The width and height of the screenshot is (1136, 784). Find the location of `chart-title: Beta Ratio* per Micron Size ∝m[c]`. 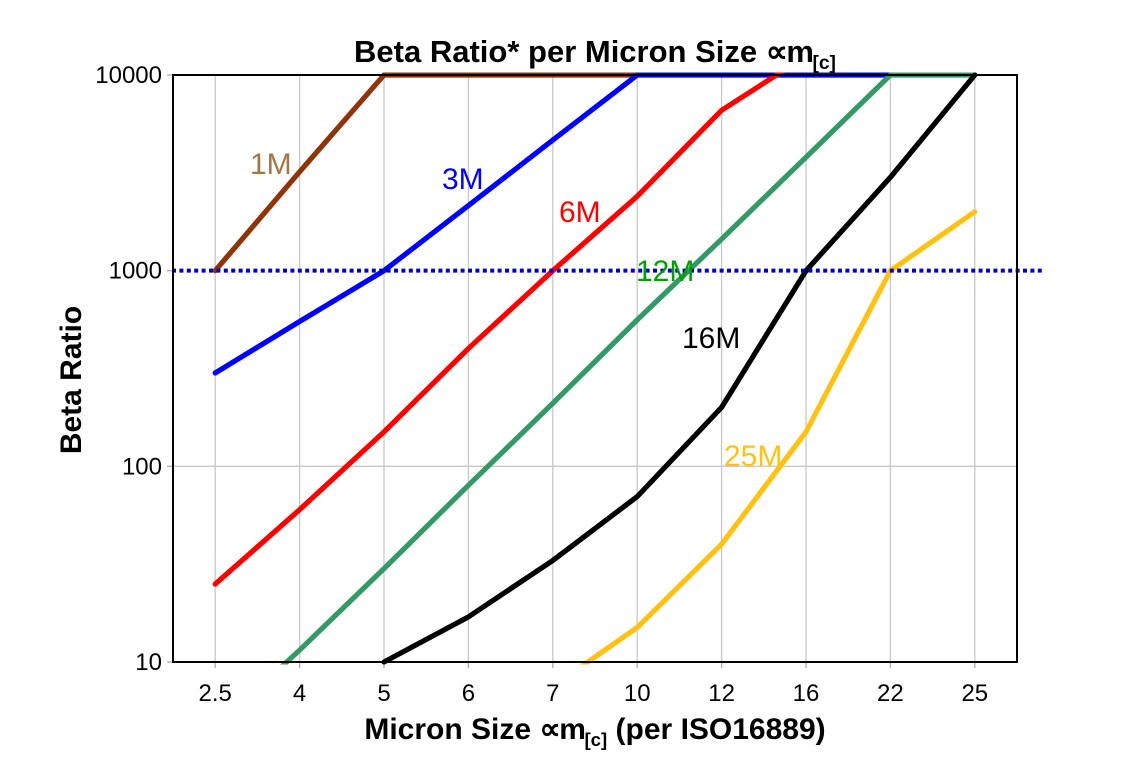

chart-title: Beta Ratio* per Micron Size ∝m[c] is located at coordinates (595, 54).